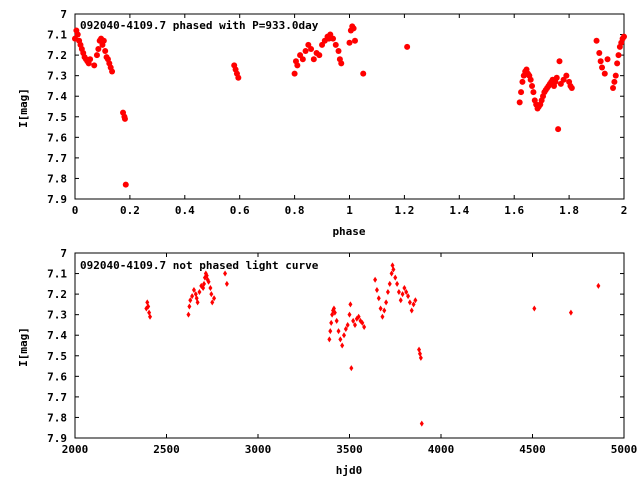  I want to click on x-tick-label: 1.8, so click(569, 210).